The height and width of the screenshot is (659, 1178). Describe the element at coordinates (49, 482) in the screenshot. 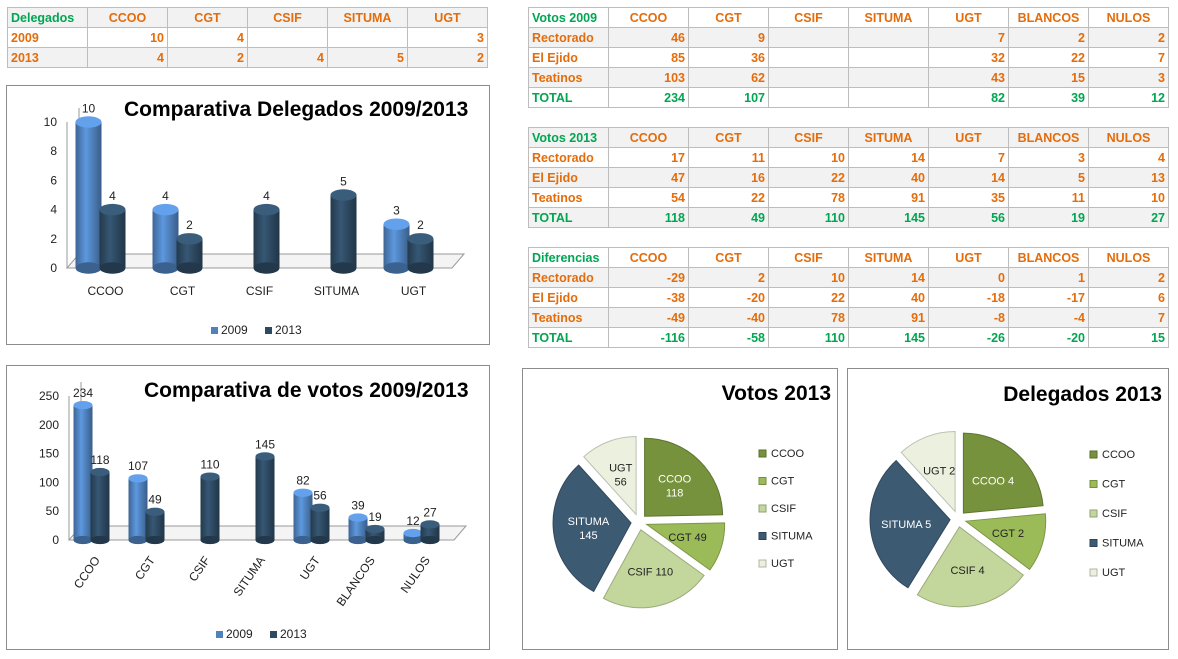

I see `y-tick-label: 100` at that location.